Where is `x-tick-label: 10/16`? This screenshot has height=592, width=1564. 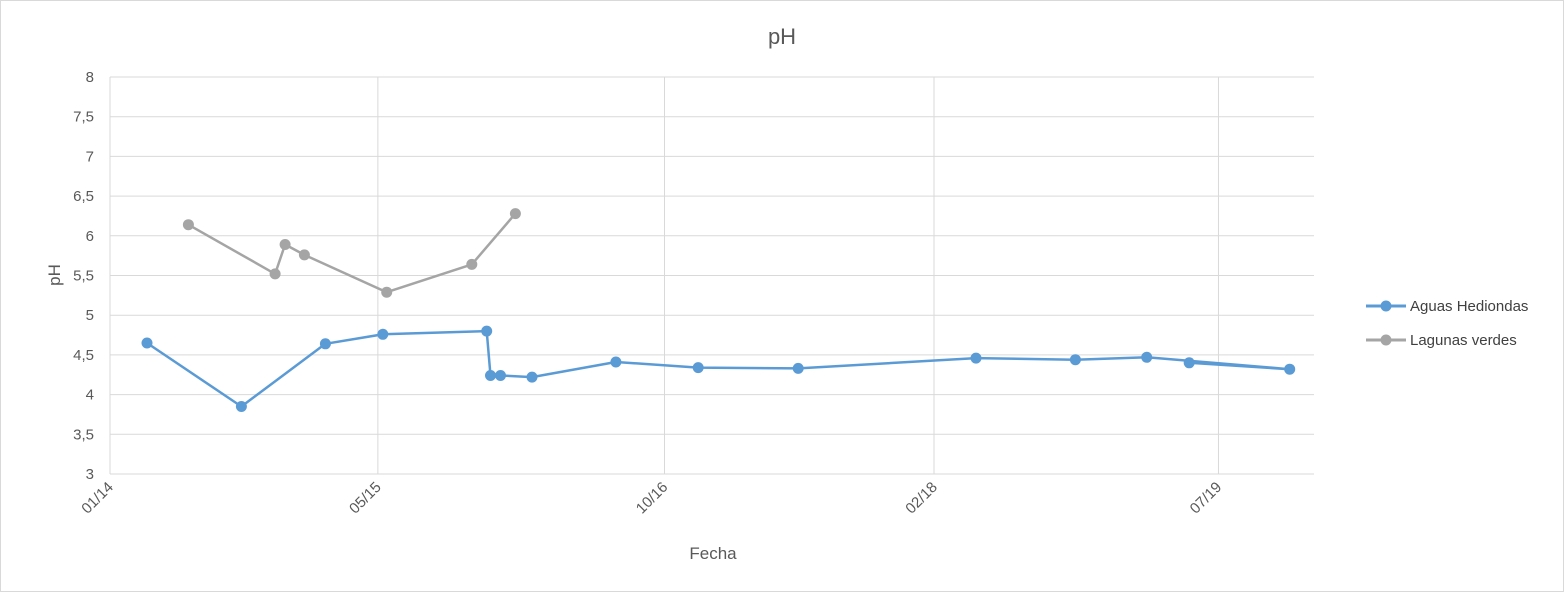
x-tick-label: 10/16 is located at coordinates (652, 498).